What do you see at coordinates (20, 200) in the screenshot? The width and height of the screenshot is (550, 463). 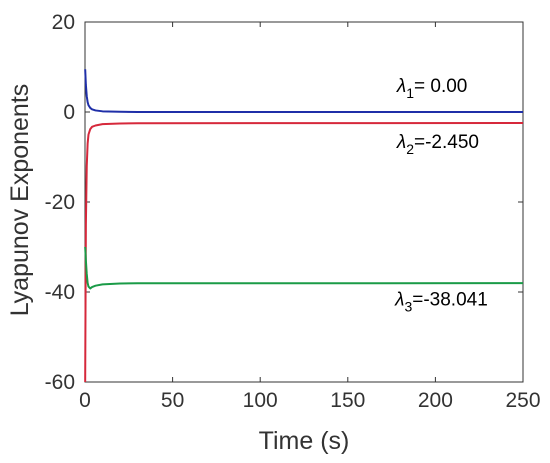 I see `y-axis-label: Lyapunov Exponents` at bounding box center [20, 200].